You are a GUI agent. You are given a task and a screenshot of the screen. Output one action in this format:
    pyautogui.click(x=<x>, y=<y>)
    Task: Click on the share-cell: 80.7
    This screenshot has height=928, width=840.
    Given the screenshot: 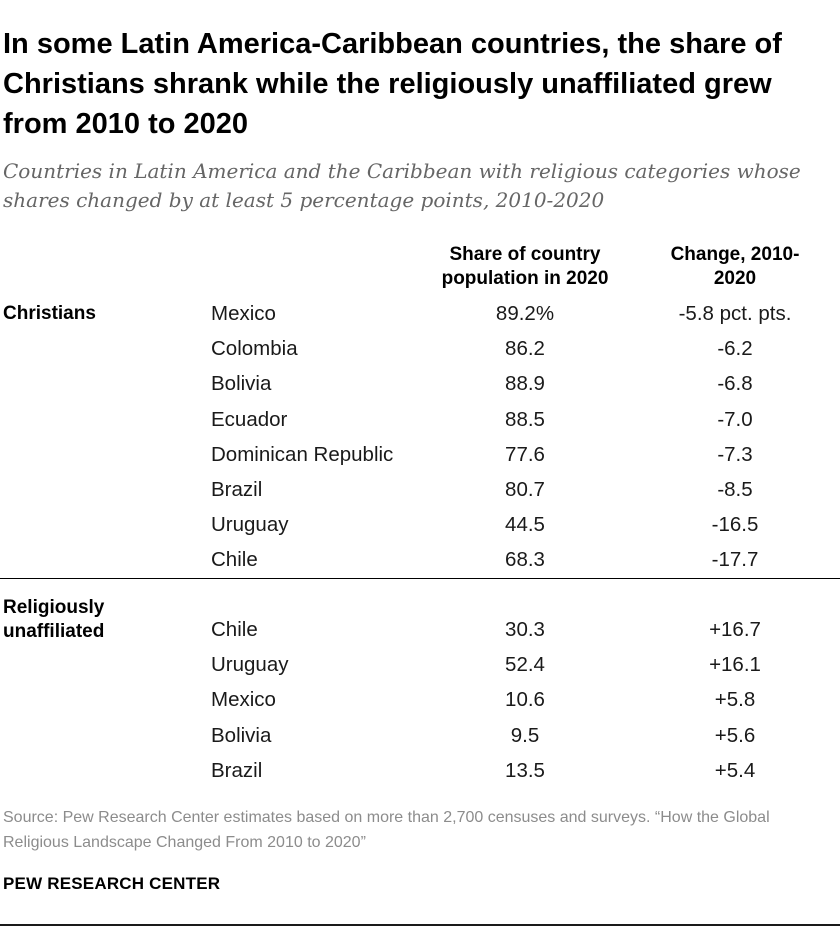 What is the action you would take?
    pyautogui.click(x=525, y=489)
    